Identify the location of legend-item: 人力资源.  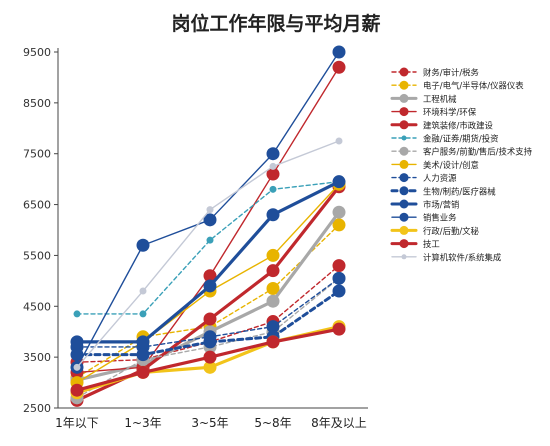
(424, 178).